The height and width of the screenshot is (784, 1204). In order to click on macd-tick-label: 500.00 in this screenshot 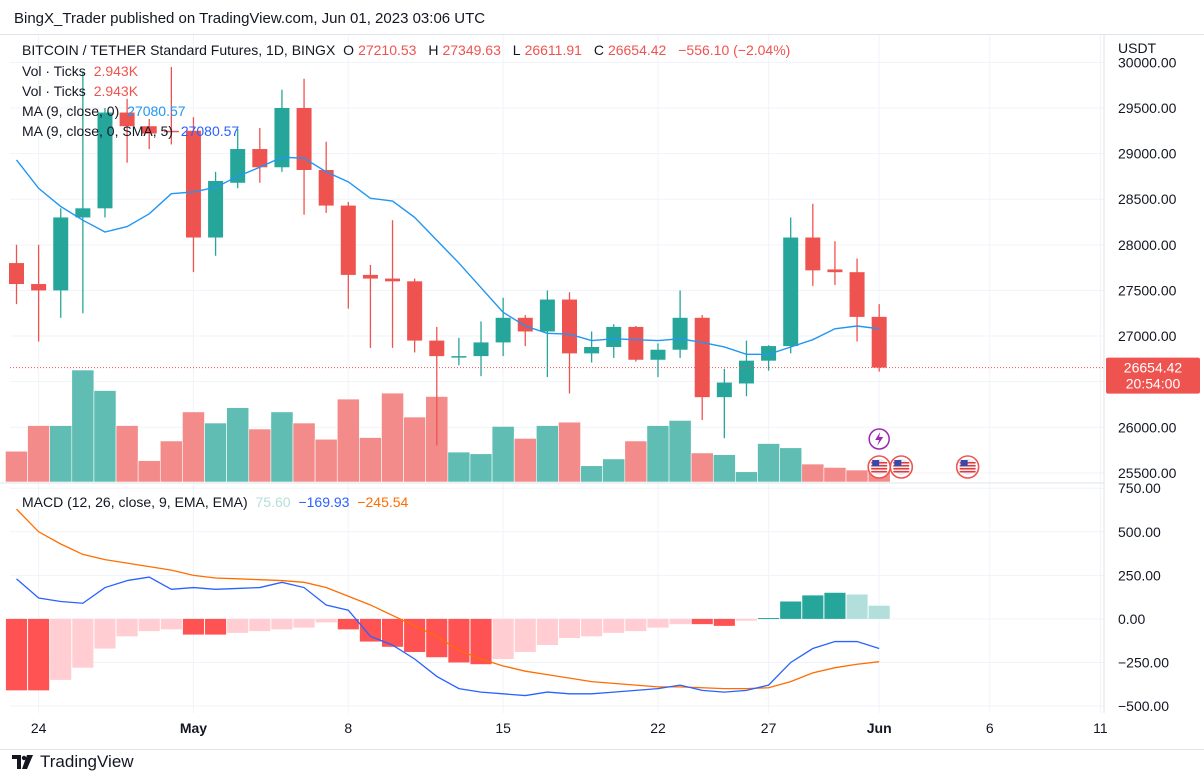, I will do `click(1139, 532)`.